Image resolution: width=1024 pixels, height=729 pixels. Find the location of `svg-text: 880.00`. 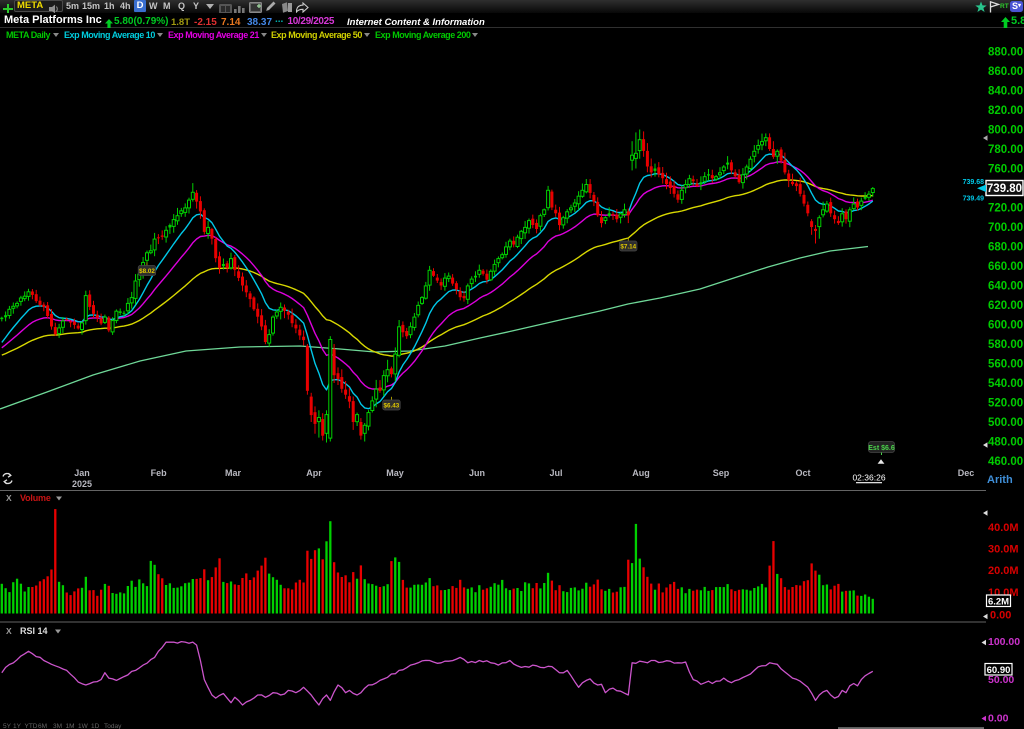

svg-text: 880.00 is located at coordinates (1005, 53).